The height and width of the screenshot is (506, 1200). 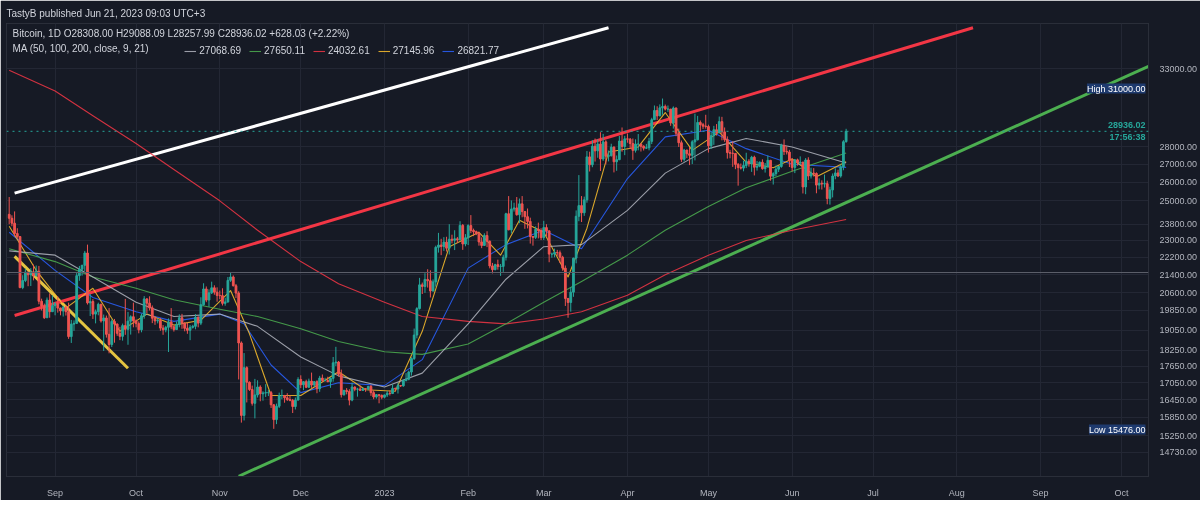 What do you see at coordinates (873, 492) in the screenshot?
I see `x-tick-label: Jul` at bounding box center [873, 492].